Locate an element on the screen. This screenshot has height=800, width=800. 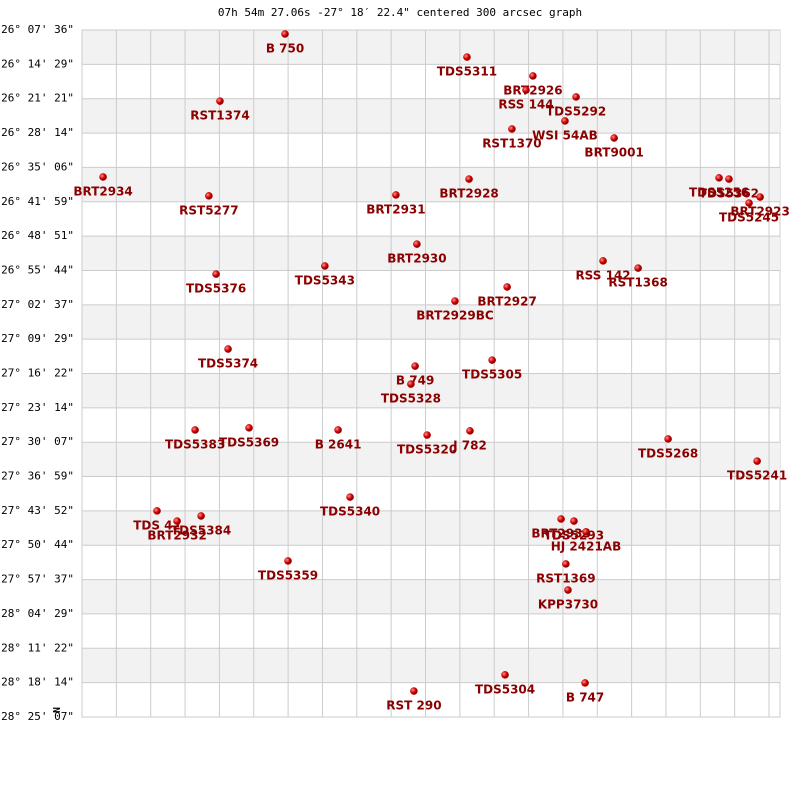
y-tick-label: -27° 36' 59" is located at coordinates (37, 476).